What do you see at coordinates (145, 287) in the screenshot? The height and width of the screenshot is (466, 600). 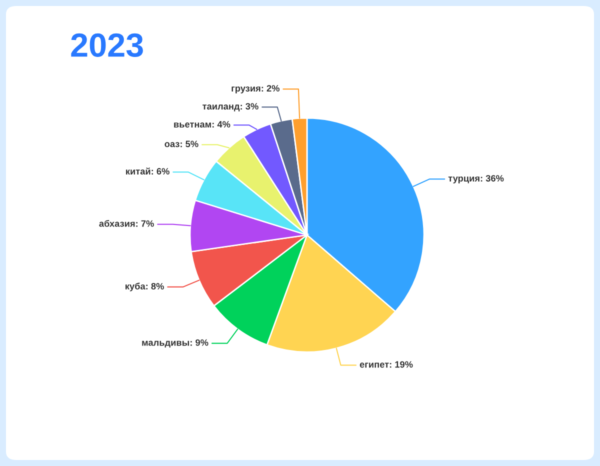 I see `slice-label: куба: 8%` at bounding box center [145, 287].